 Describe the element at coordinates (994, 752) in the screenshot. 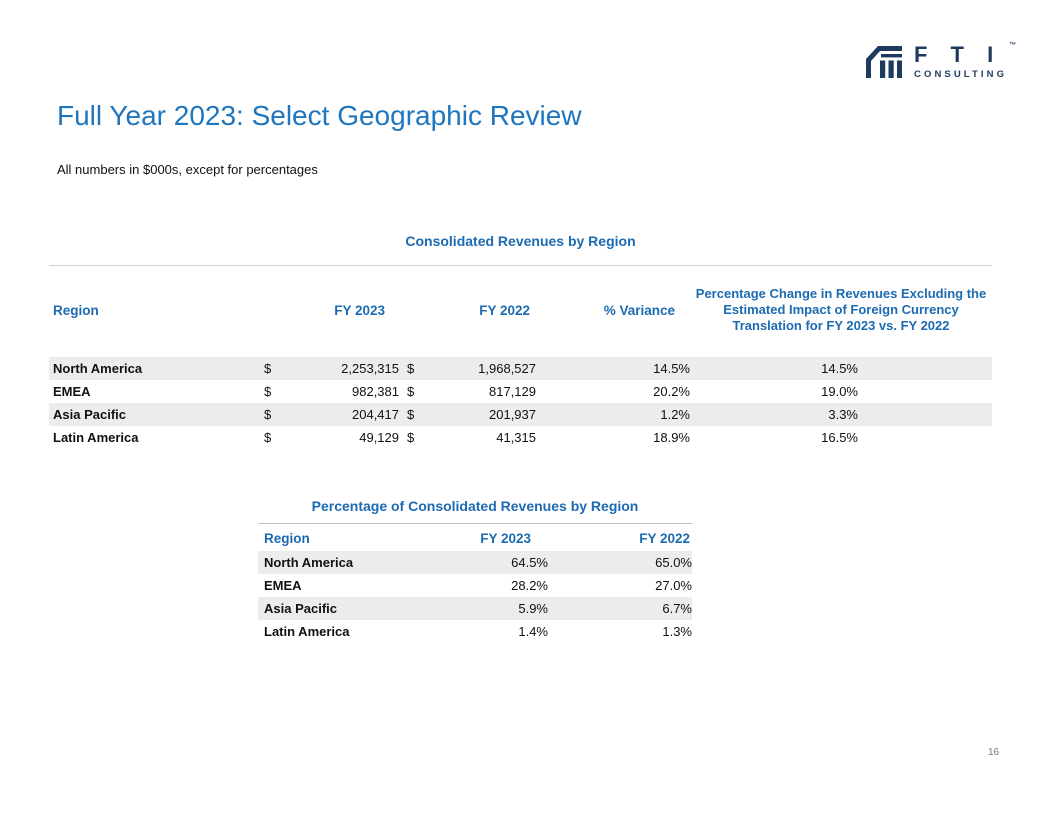

I see `page-number: 16` at that location.